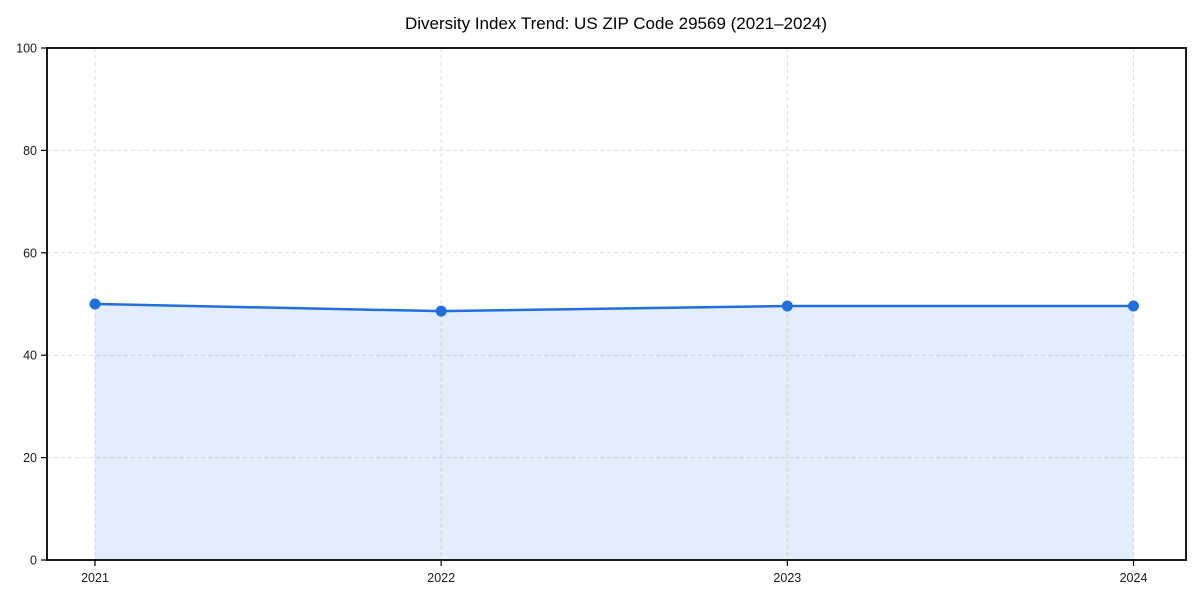  Describe the element at coordinates (787, 578) in the screenshot. I see `x-tick-label: 2023` at that location.